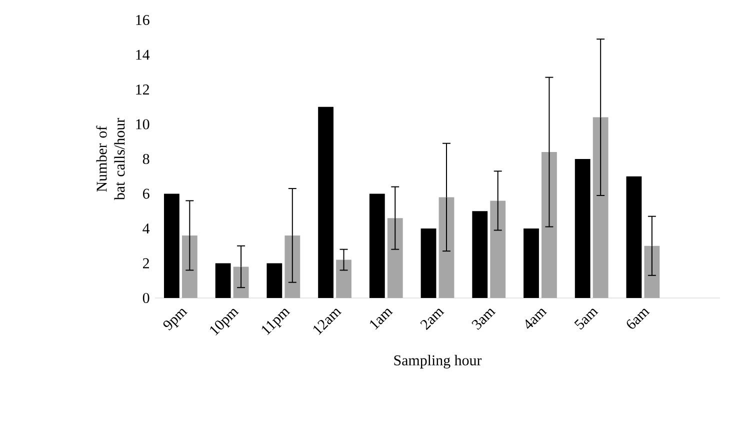  Describe the element at coordinates (146, 263) in the screenshot. I see `y-tick-label: 2` at that location.